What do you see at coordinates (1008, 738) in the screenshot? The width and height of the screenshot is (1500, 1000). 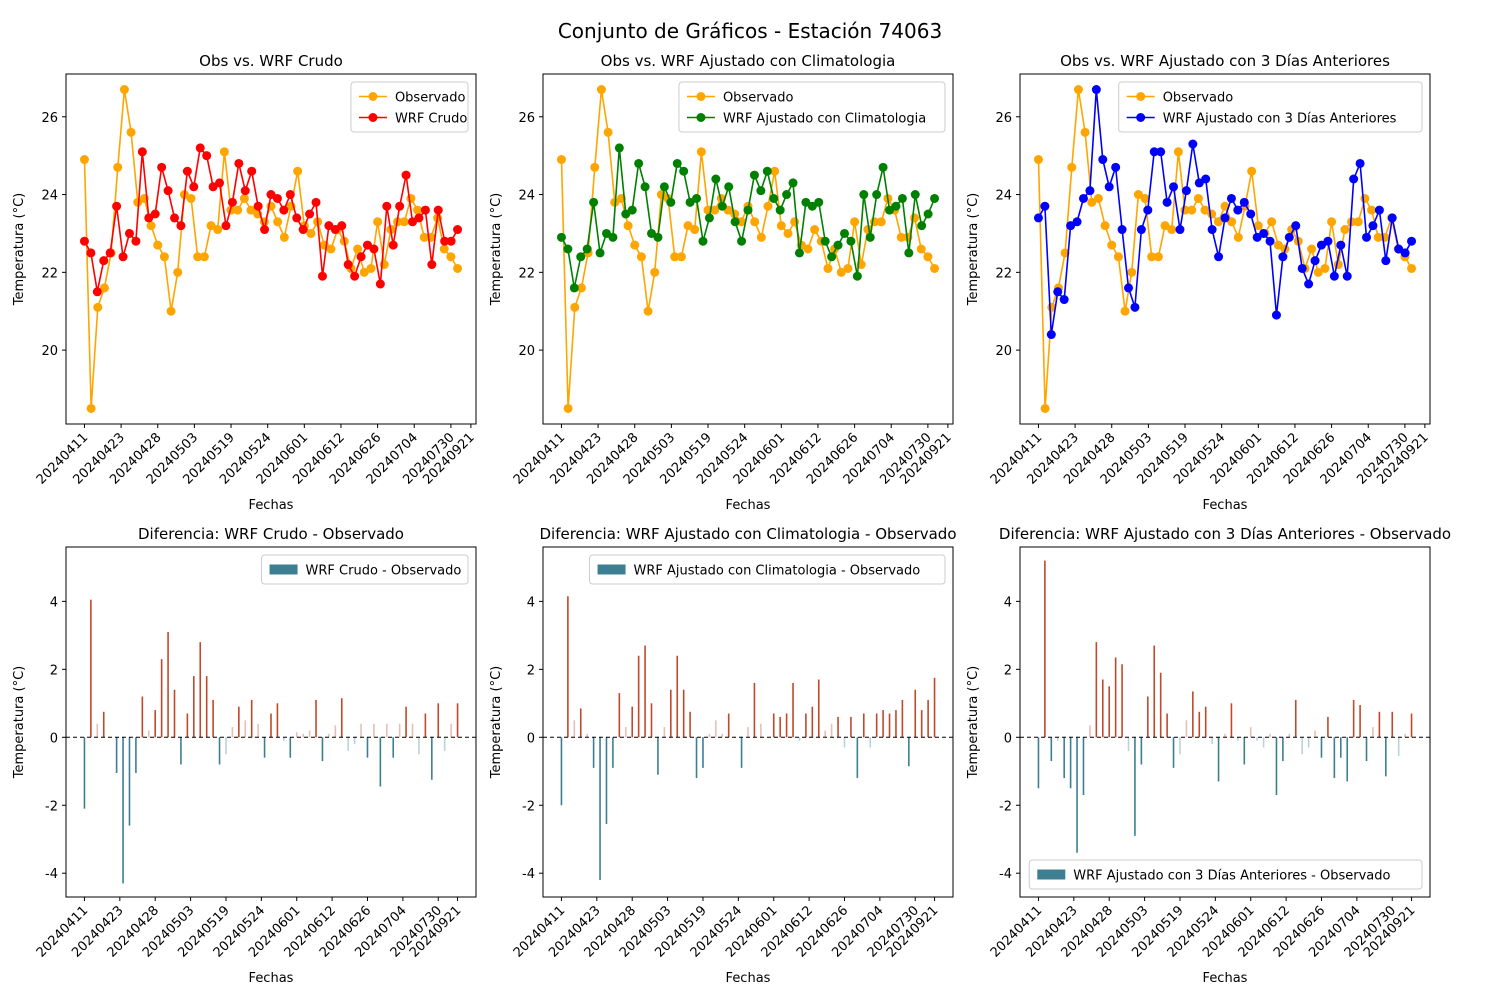 I see `y-tick-label: 0` at bounding box center [1008, 738].